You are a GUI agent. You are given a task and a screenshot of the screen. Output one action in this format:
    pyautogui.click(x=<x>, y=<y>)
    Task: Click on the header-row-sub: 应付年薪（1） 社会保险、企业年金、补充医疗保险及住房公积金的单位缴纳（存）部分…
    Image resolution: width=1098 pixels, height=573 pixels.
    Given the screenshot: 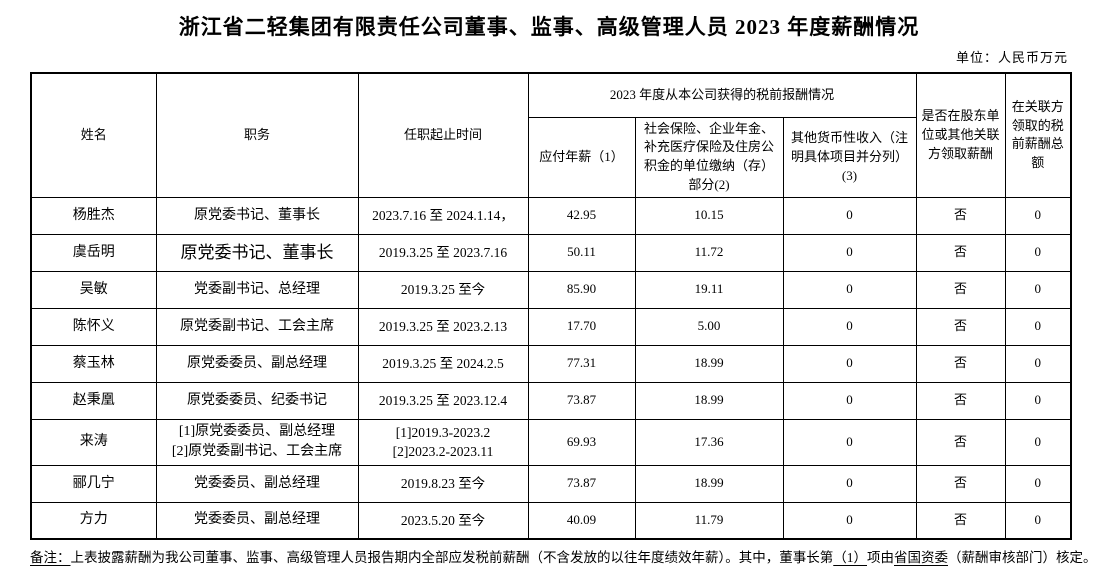 What is the action you would take?
    pyautogui.click(x=551, y=157)
    